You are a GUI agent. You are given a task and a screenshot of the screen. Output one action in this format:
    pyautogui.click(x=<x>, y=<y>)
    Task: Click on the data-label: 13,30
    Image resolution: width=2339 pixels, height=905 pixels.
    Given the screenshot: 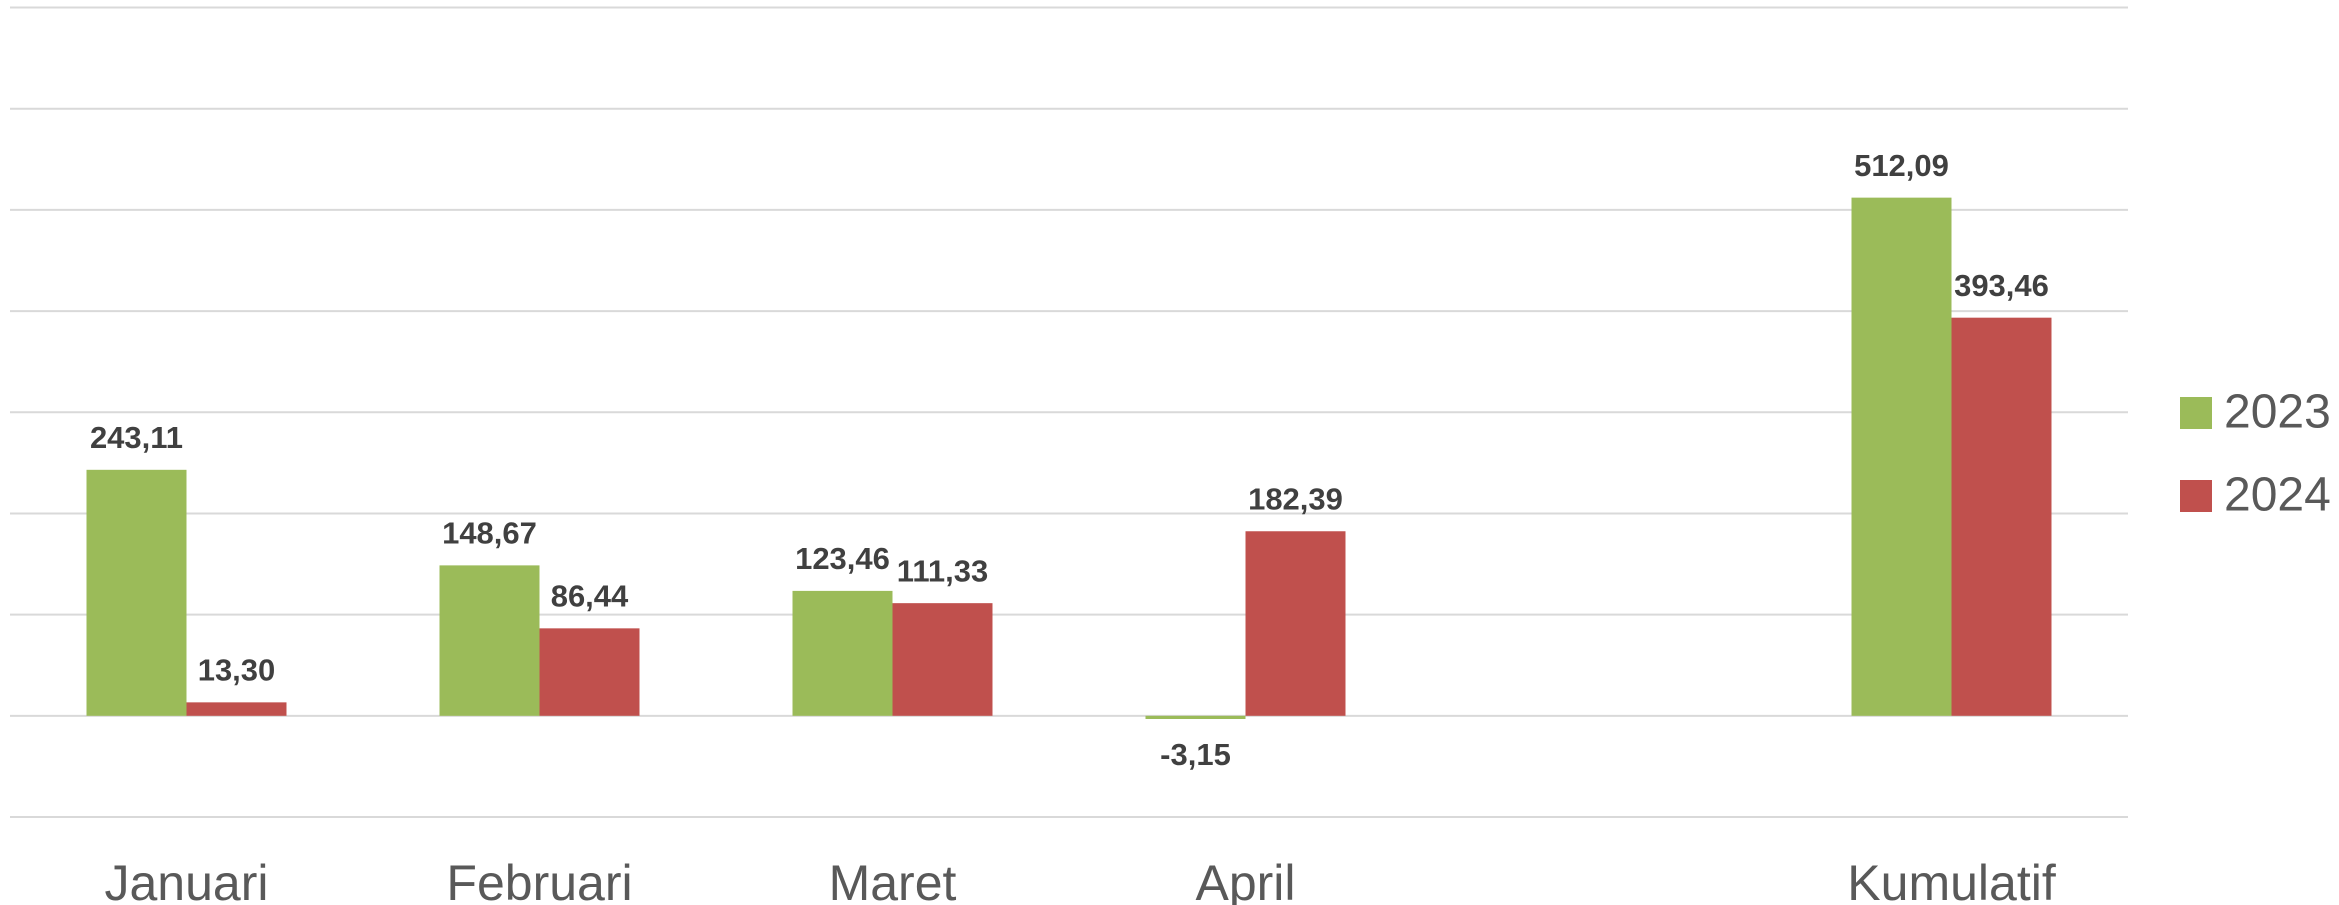 What is the action you would take?
    pyautogui.click(x=237, y=670)
    